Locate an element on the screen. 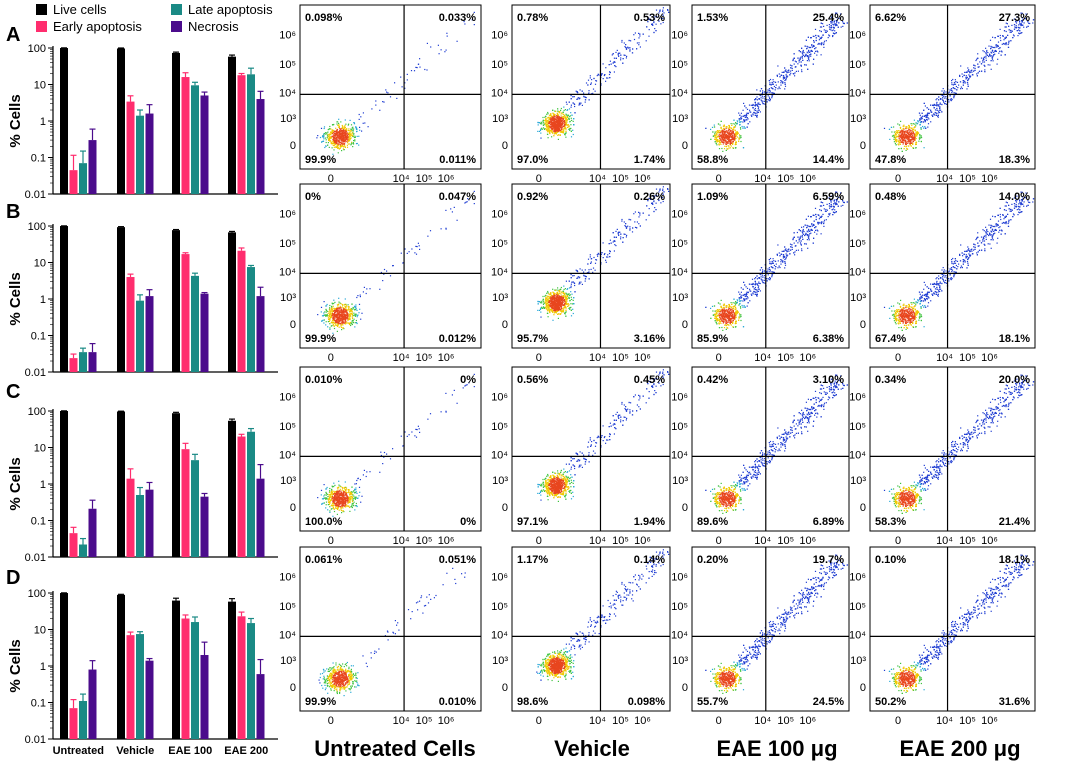 Image resolution: width=1065 pixels, height=766 pixels. bar is located at coordinates (92, 532).